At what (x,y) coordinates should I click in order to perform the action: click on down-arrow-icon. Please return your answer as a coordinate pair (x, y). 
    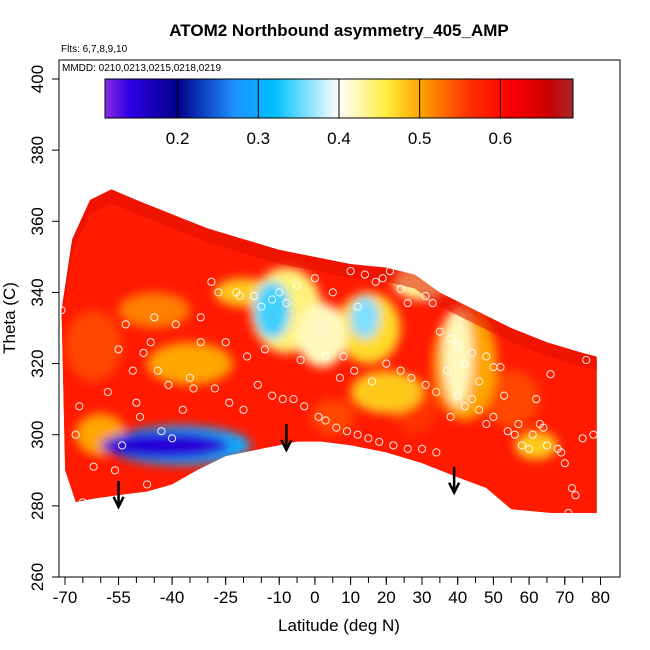
    Looking at the image, I should click on (286, 438).